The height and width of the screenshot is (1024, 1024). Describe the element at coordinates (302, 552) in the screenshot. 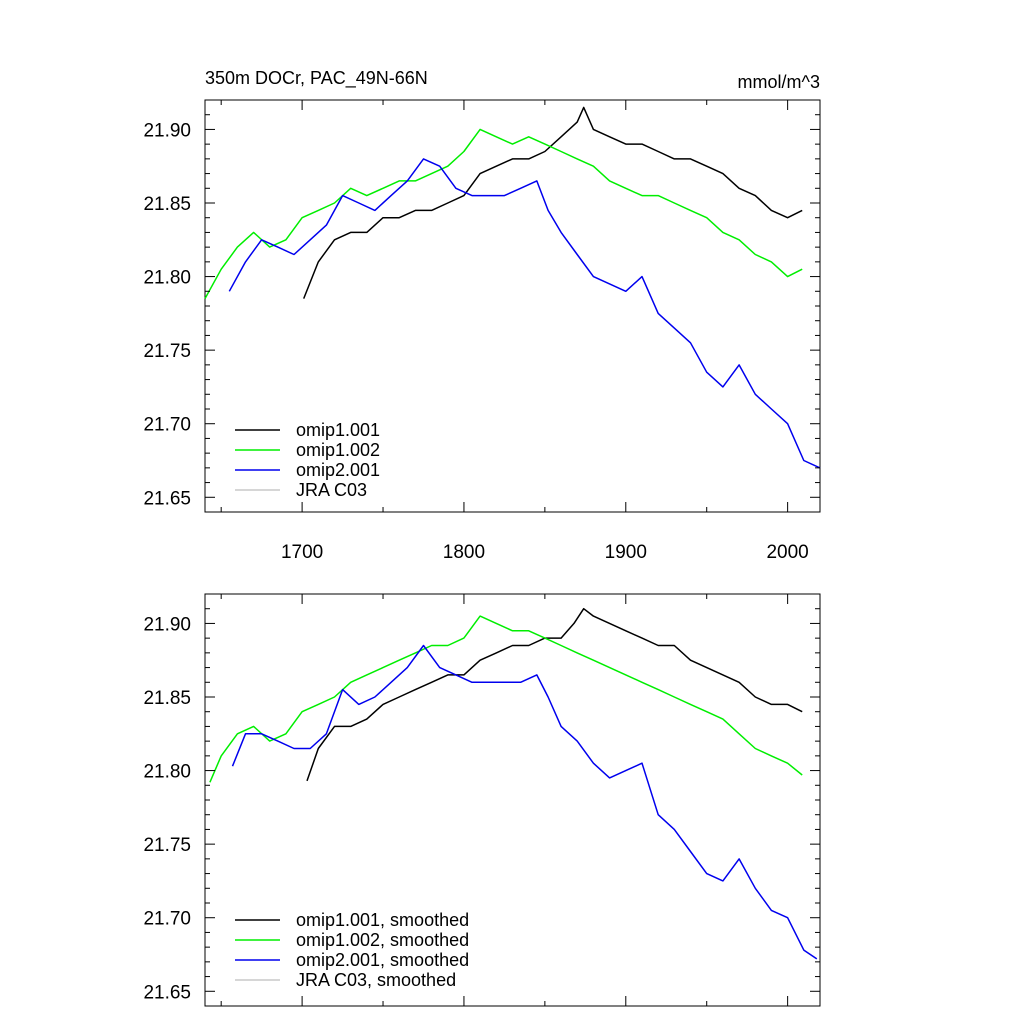

I see `x-tick-label: 1700` at that location.